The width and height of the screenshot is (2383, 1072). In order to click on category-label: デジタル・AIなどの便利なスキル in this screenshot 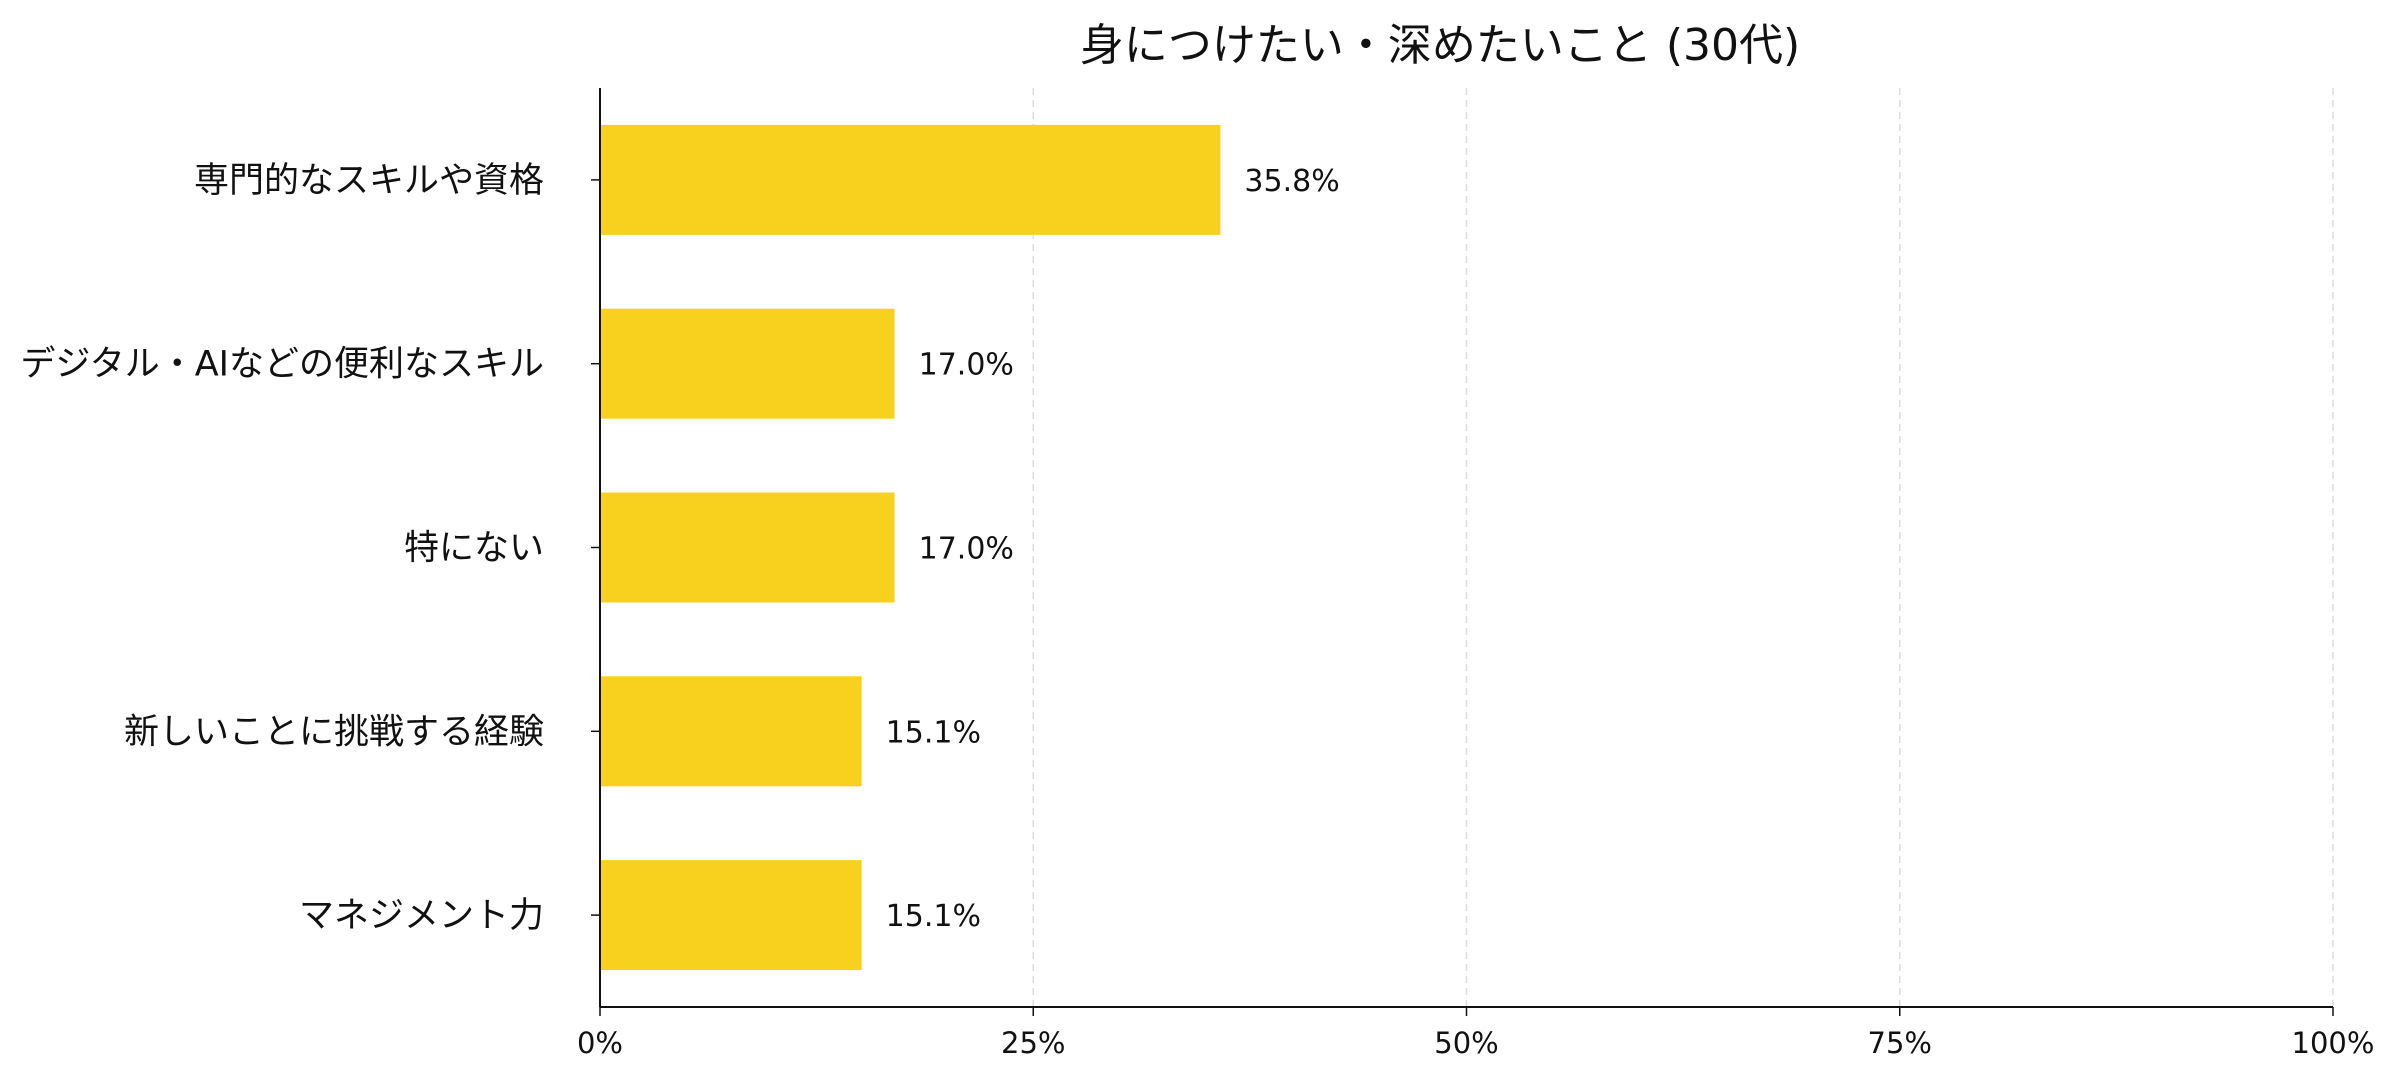, I will do `click(282, 365)`.